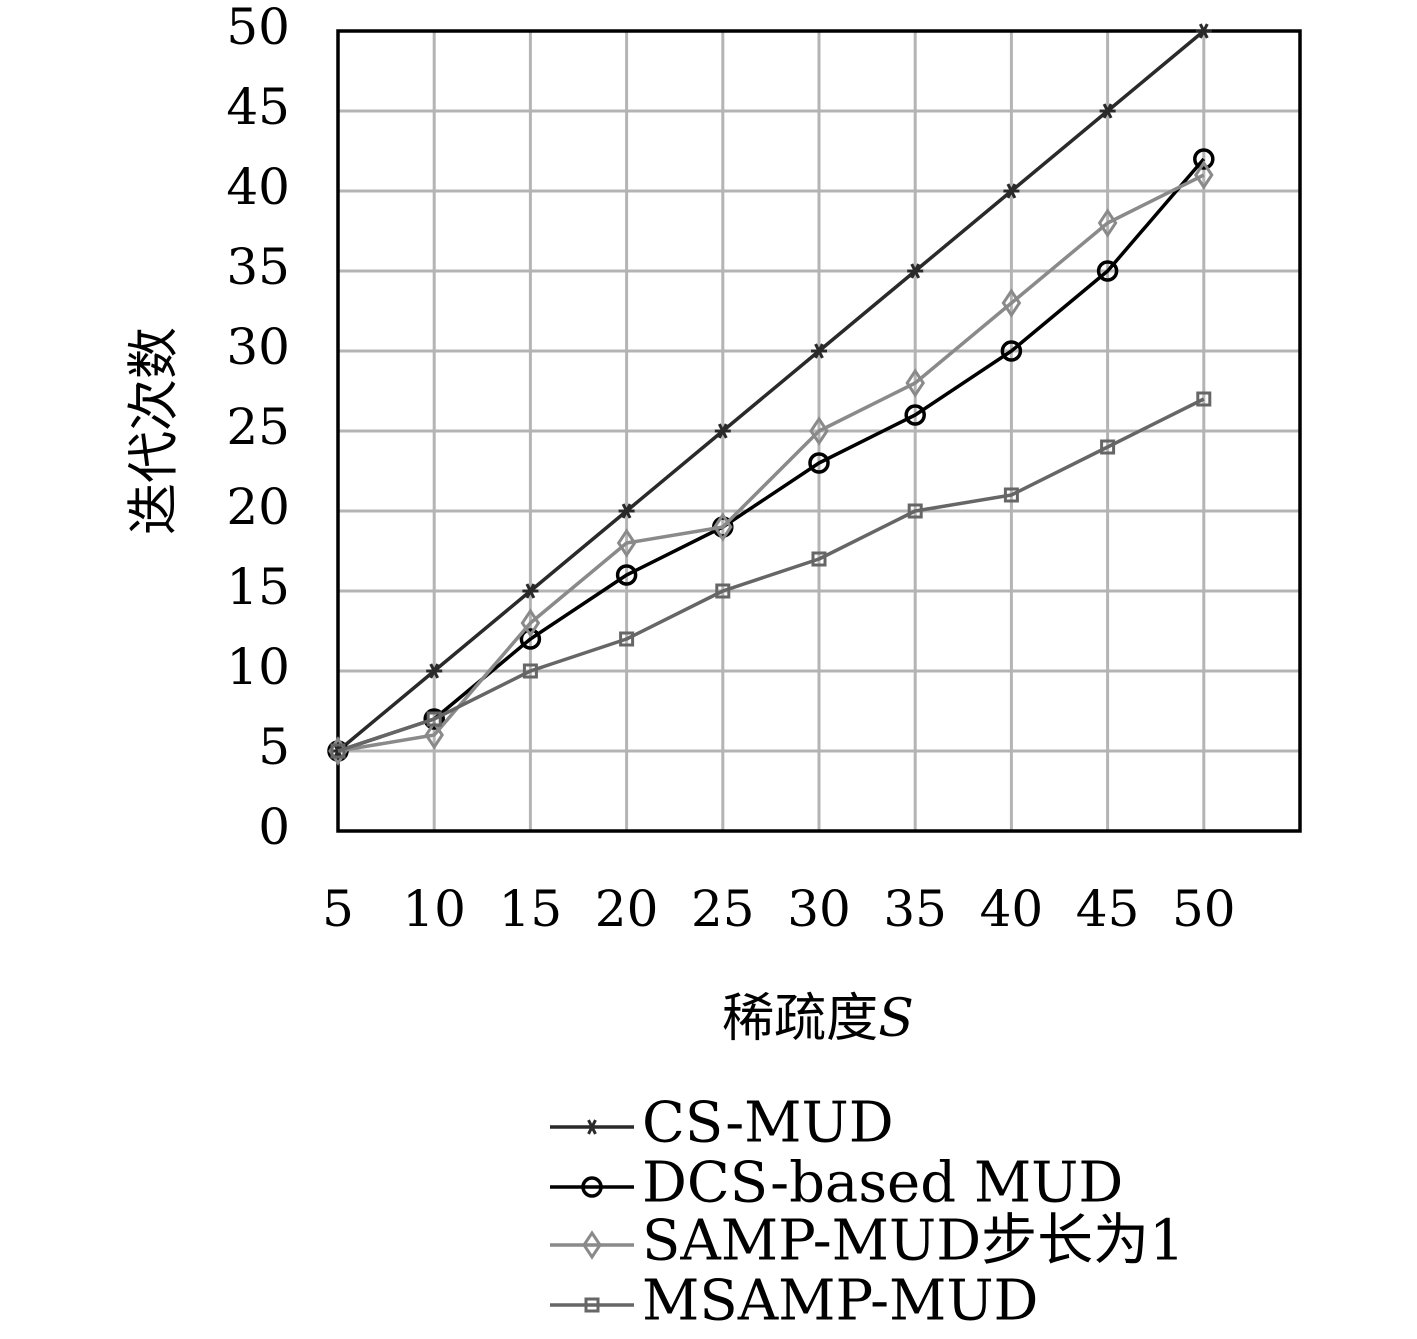 Image resolution: width=1417 pixels, height=1339 pixels. Describe the element at coordinates (258, 507) in the screenshot. I see `y-tick-label-4: 20` at that location.